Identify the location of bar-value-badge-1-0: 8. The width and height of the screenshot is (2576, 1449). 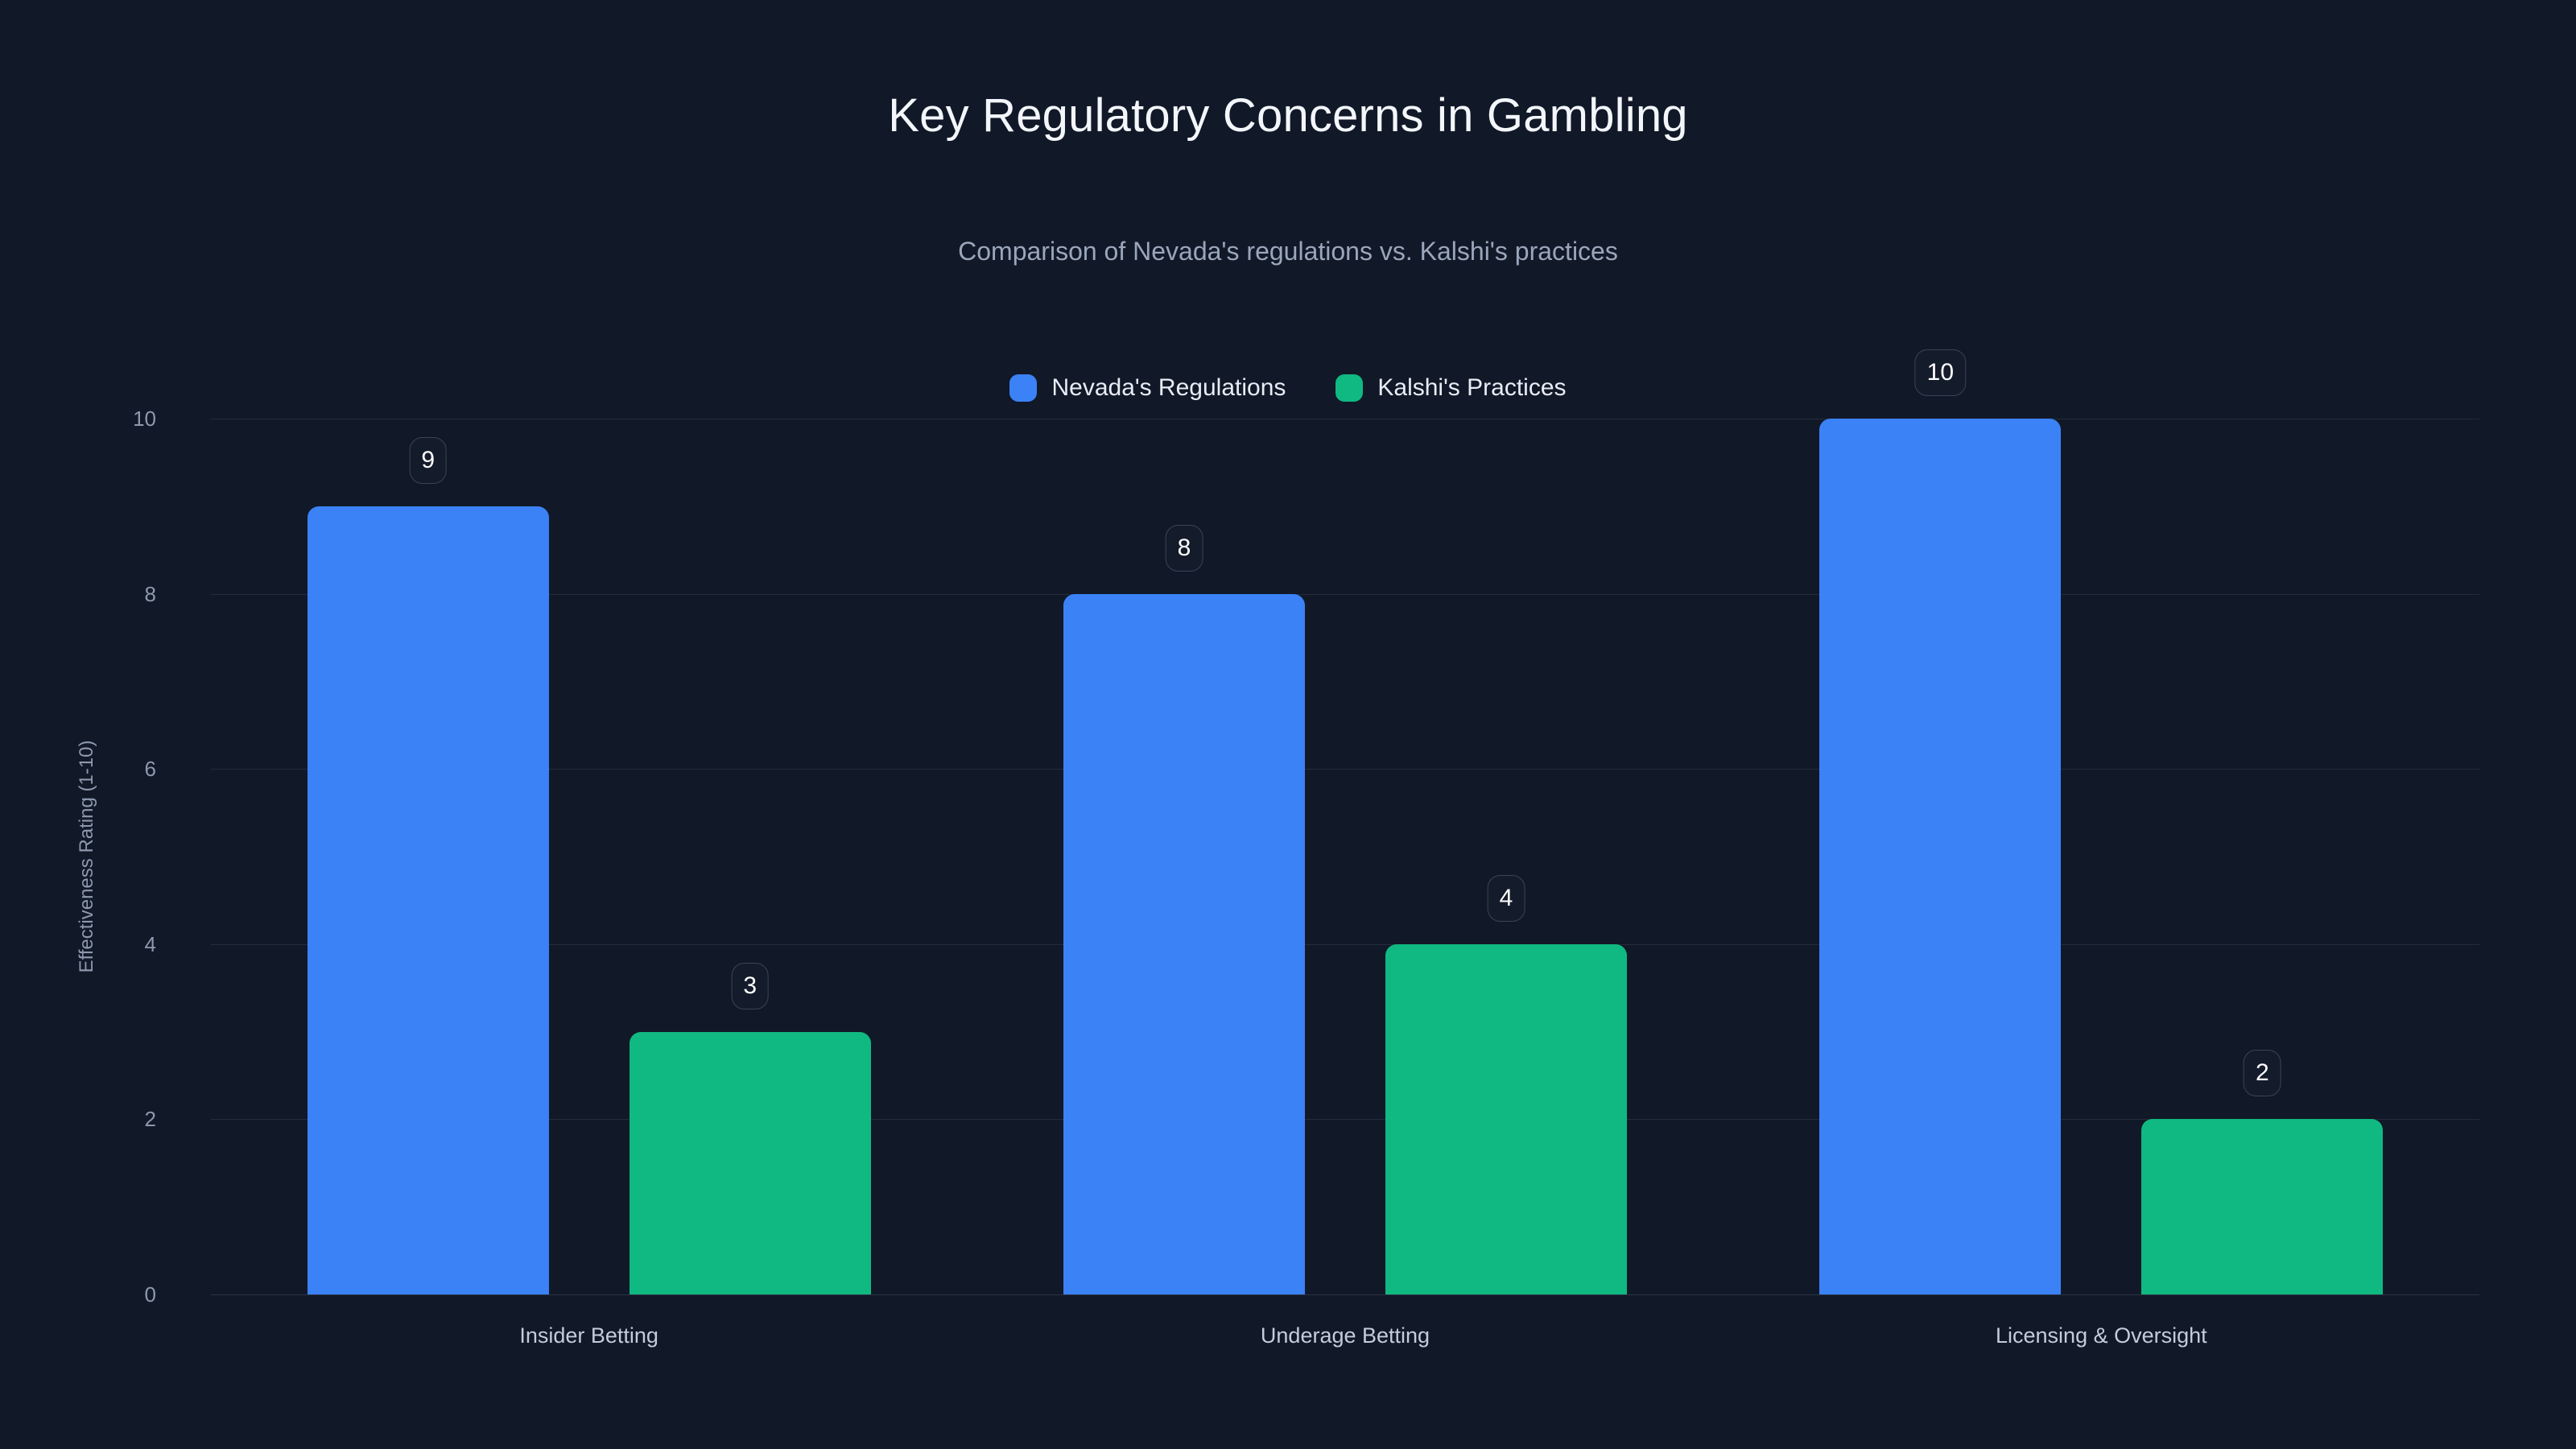
(1184, 548).